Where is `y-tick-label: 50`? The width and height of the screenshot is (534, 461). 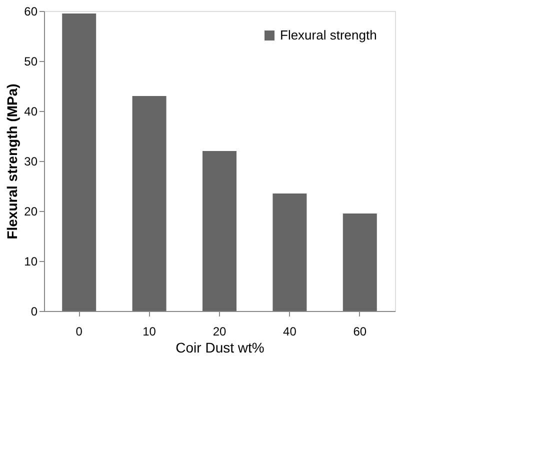 y-tick-label: 50 is located at coordinates (31, 61).